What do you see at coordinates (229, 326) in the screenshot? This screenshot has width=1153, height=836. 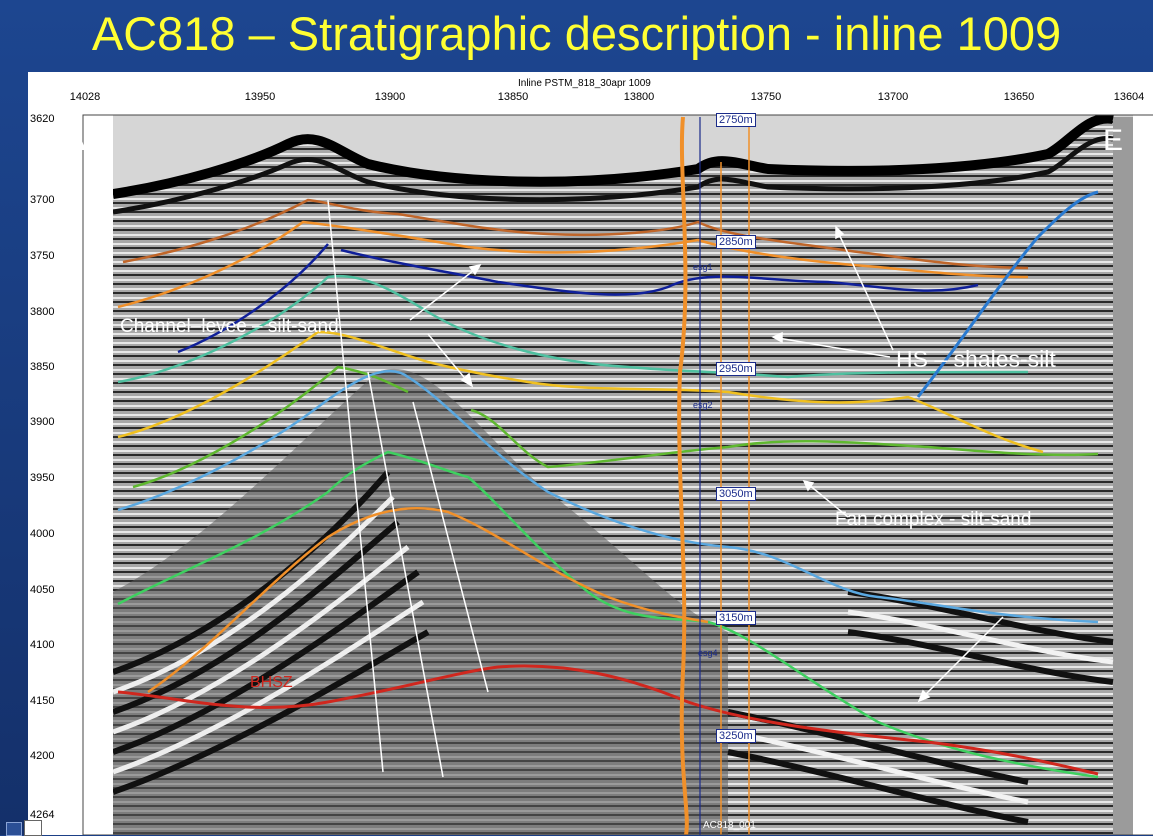 I see `annotation-channel-levee: Channel–levee – silt-sand` at bounding box center [229, 326].